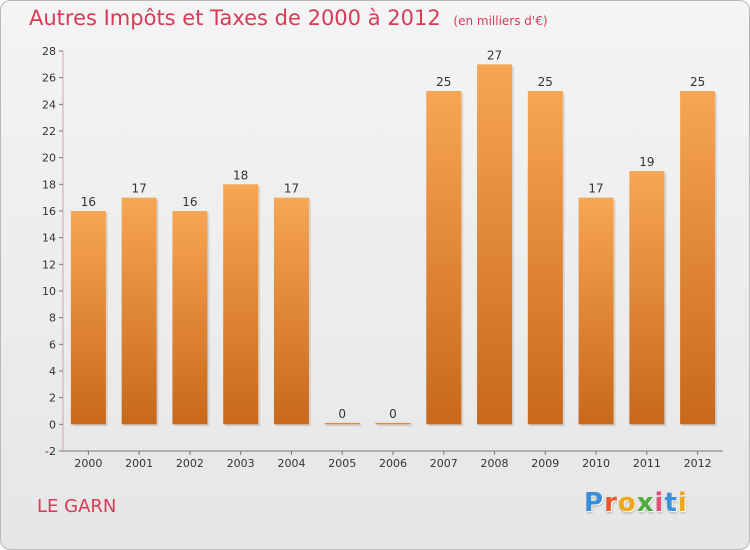 The image size is (750, 550). What do you see at coordinates (342, 463) in the screenshot?
I see `x-tick-label: 2005` at bounding box center [342, 463].